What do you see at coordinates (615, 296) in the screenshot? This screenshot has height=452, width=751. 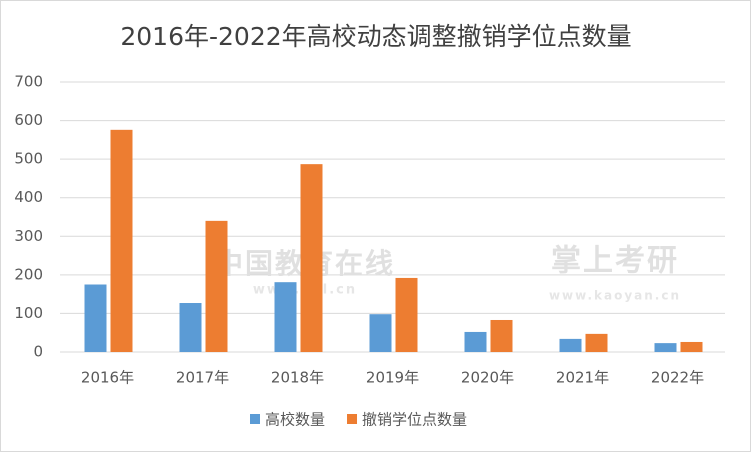 I see `watermark: www.kaoyan.cn` at bounding box center [615, 296].